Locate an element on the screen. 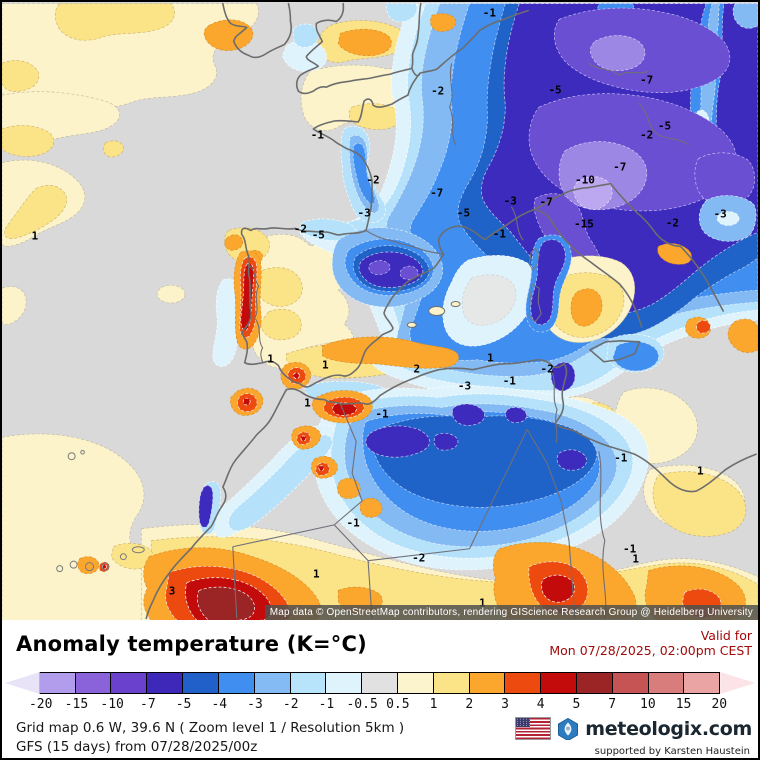 This screenshot has height=760, width=760. scale-arrow-below is located at coordinates (22, 683).